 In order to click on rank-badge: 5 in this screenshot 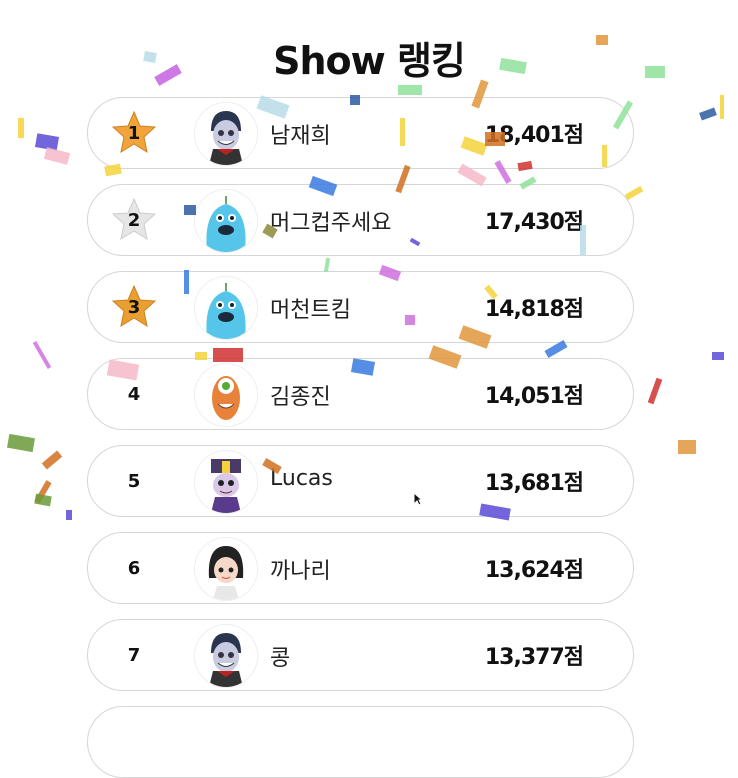, I will do `click(134, 481)`.